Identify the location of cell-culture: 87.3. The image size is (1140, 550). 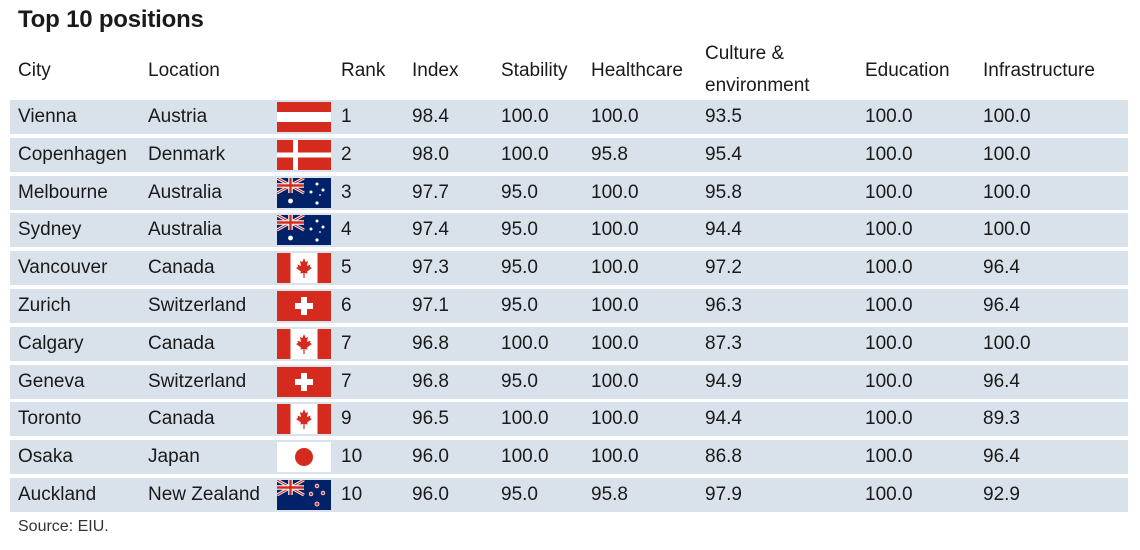
(723, 343).